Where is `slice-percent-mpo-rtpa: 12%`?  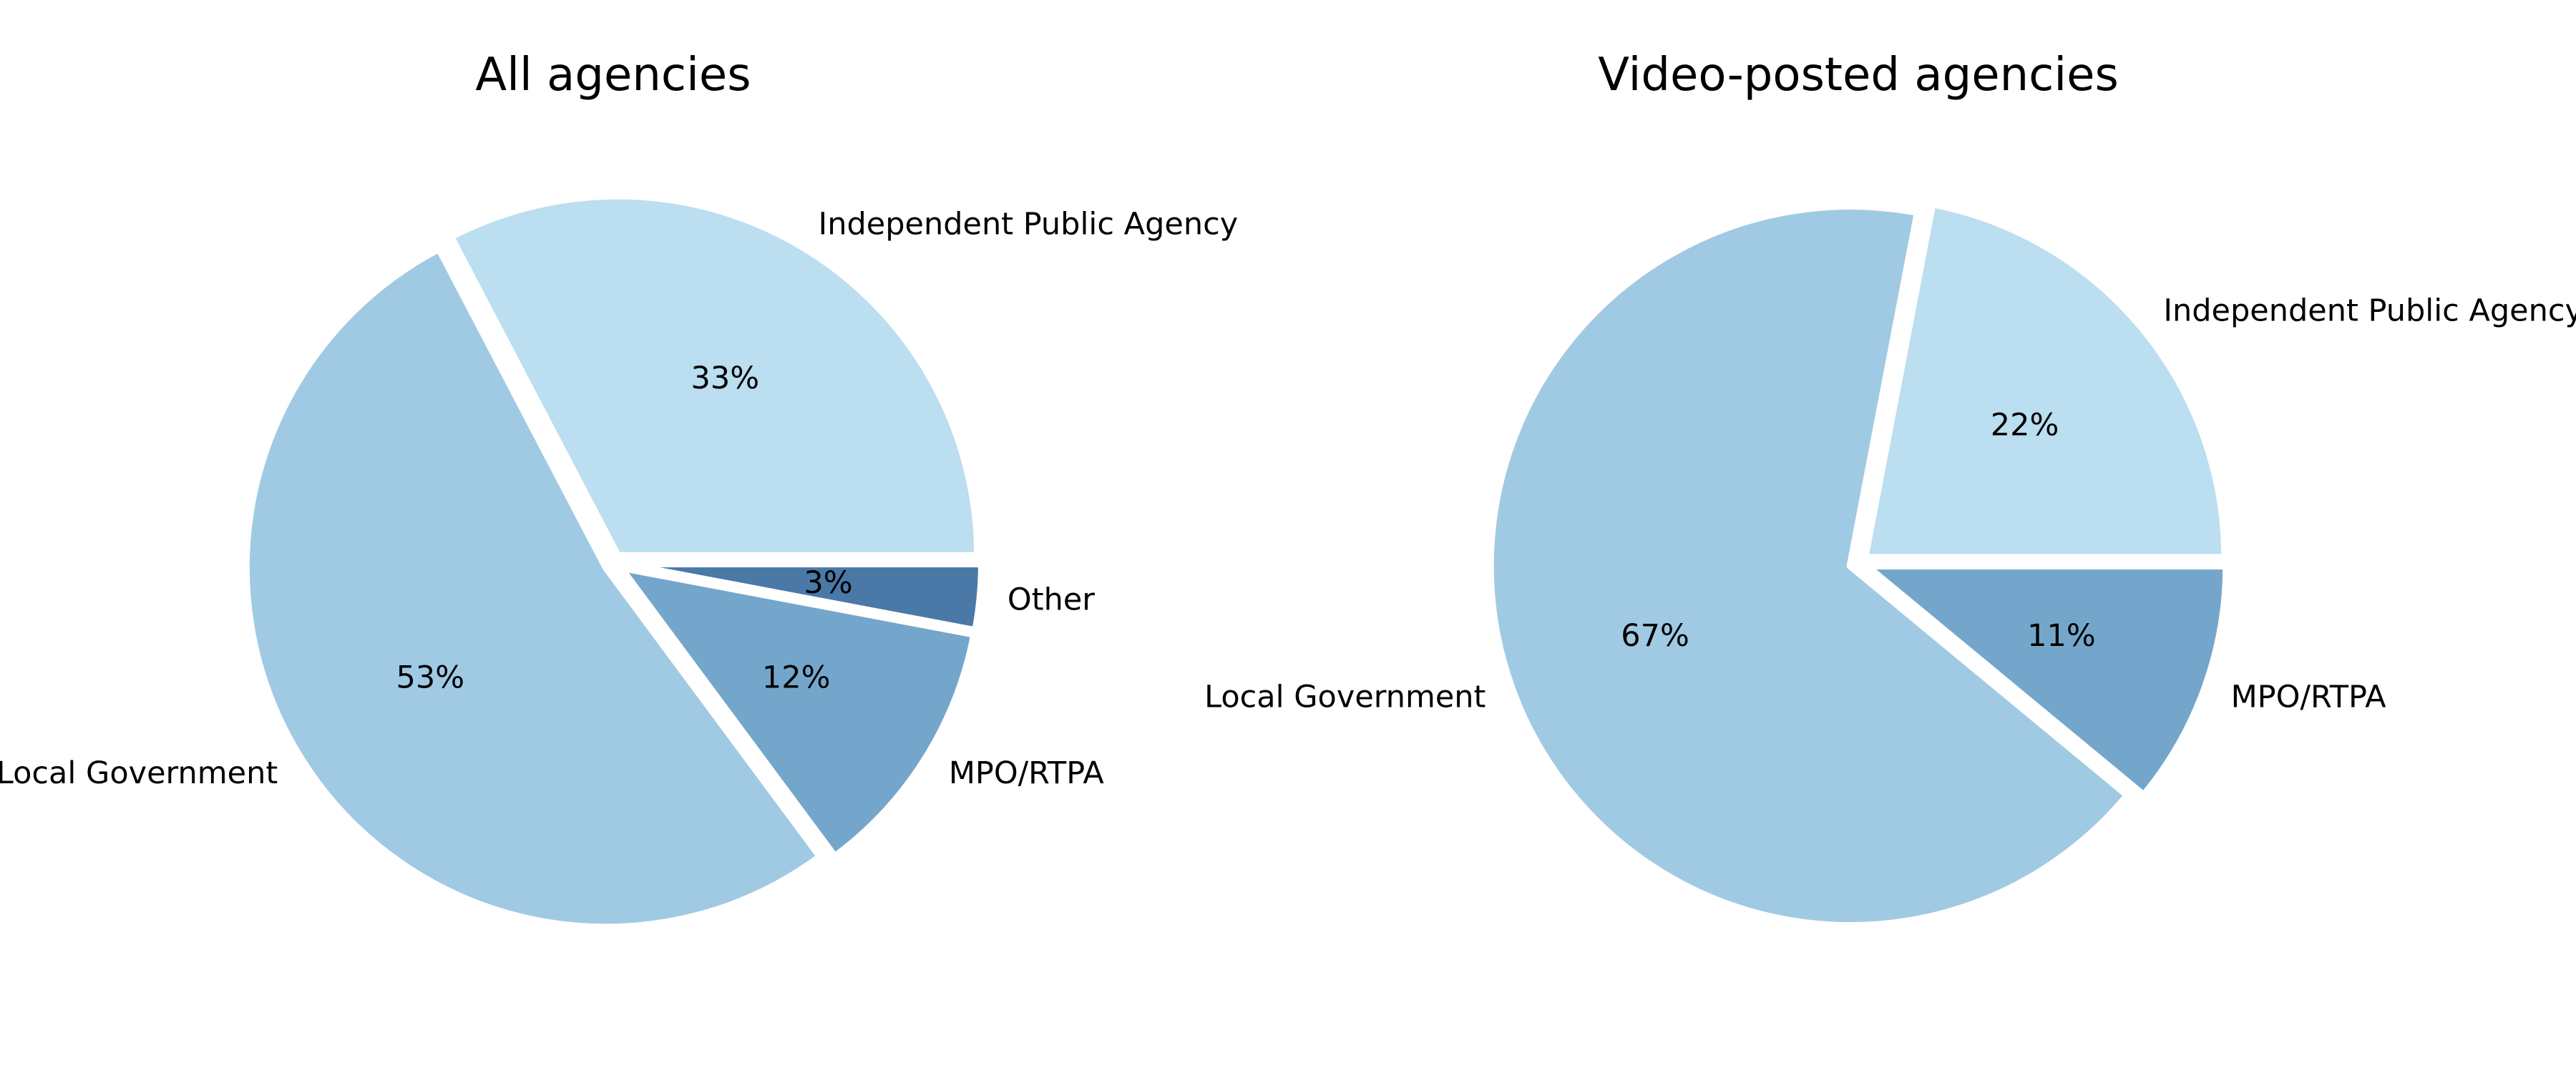 slice-percent-mpo-rtpa: 12% is located at coordinates (796, 677).